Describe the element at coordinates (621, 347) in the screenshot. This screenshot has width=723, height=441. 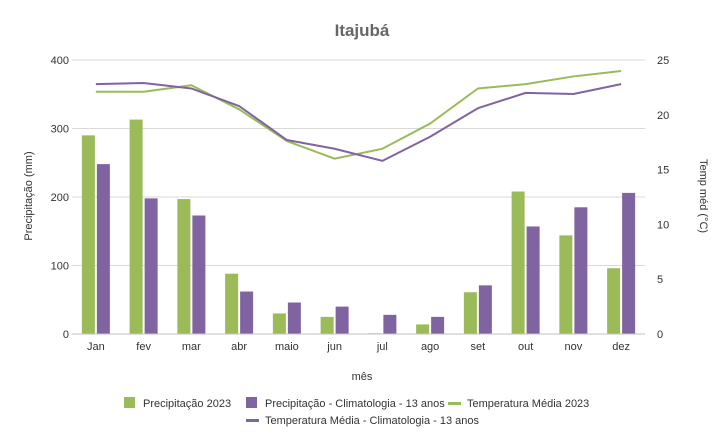
I see `x-tick-label: dez` at that location.